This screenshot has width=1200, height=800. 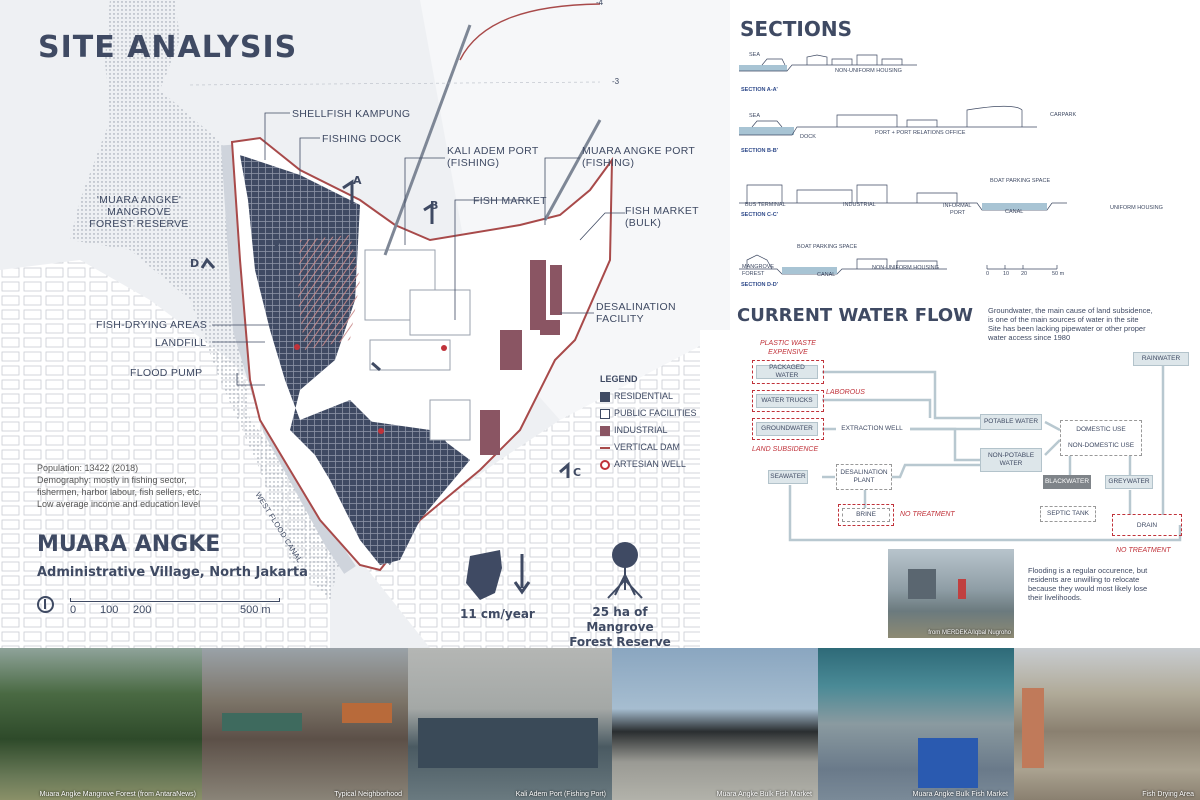 I want to click on groundwater-box: GROUNDWATER, so click(x=787, y=429).